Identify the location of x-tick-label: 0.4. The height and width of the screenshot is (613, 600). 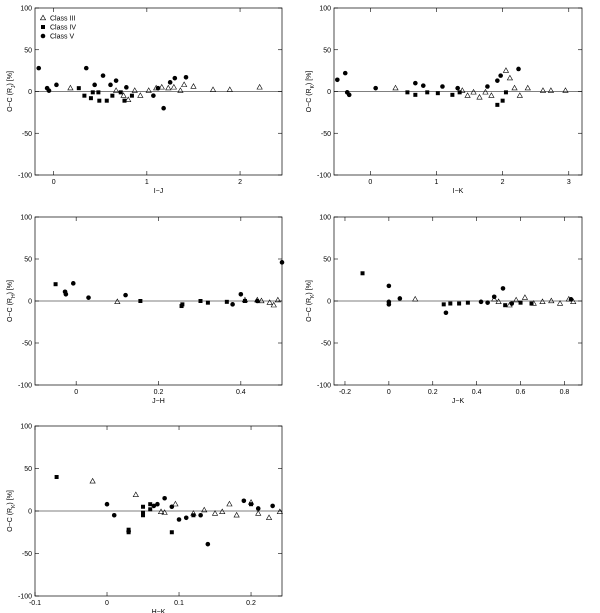
(477, 392).